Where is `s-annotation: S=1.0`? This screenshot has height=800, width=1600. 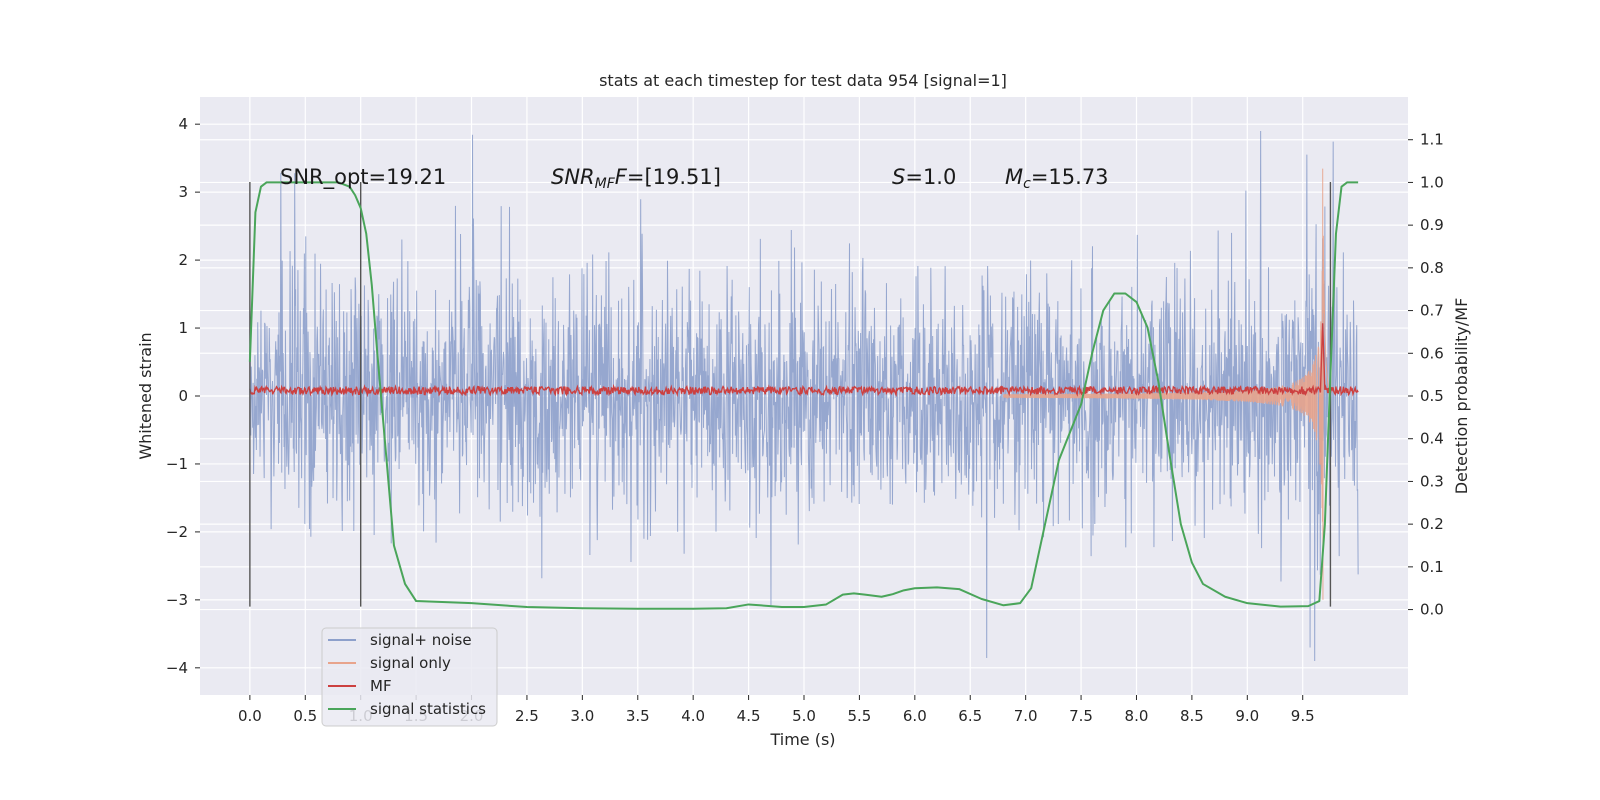 s-annotation: S=1.0 is located at coordinates (924, 177).